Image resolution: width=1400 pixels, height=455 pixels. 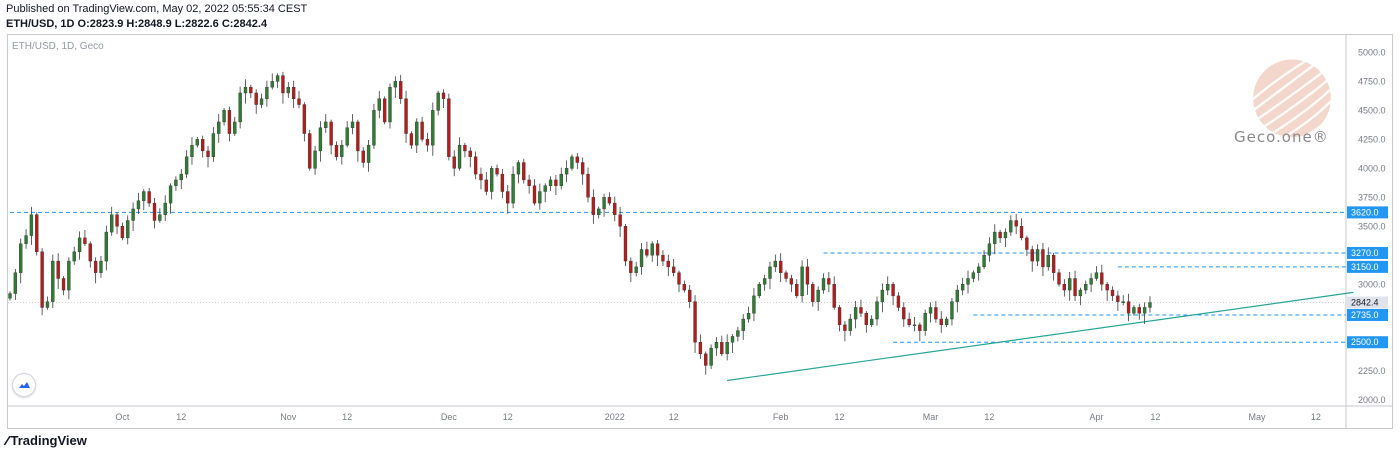 What do you see at coordinates (615, 417) in the screenshot?
I see `time-tick-label: 2022` at bounding box center [615, 417].